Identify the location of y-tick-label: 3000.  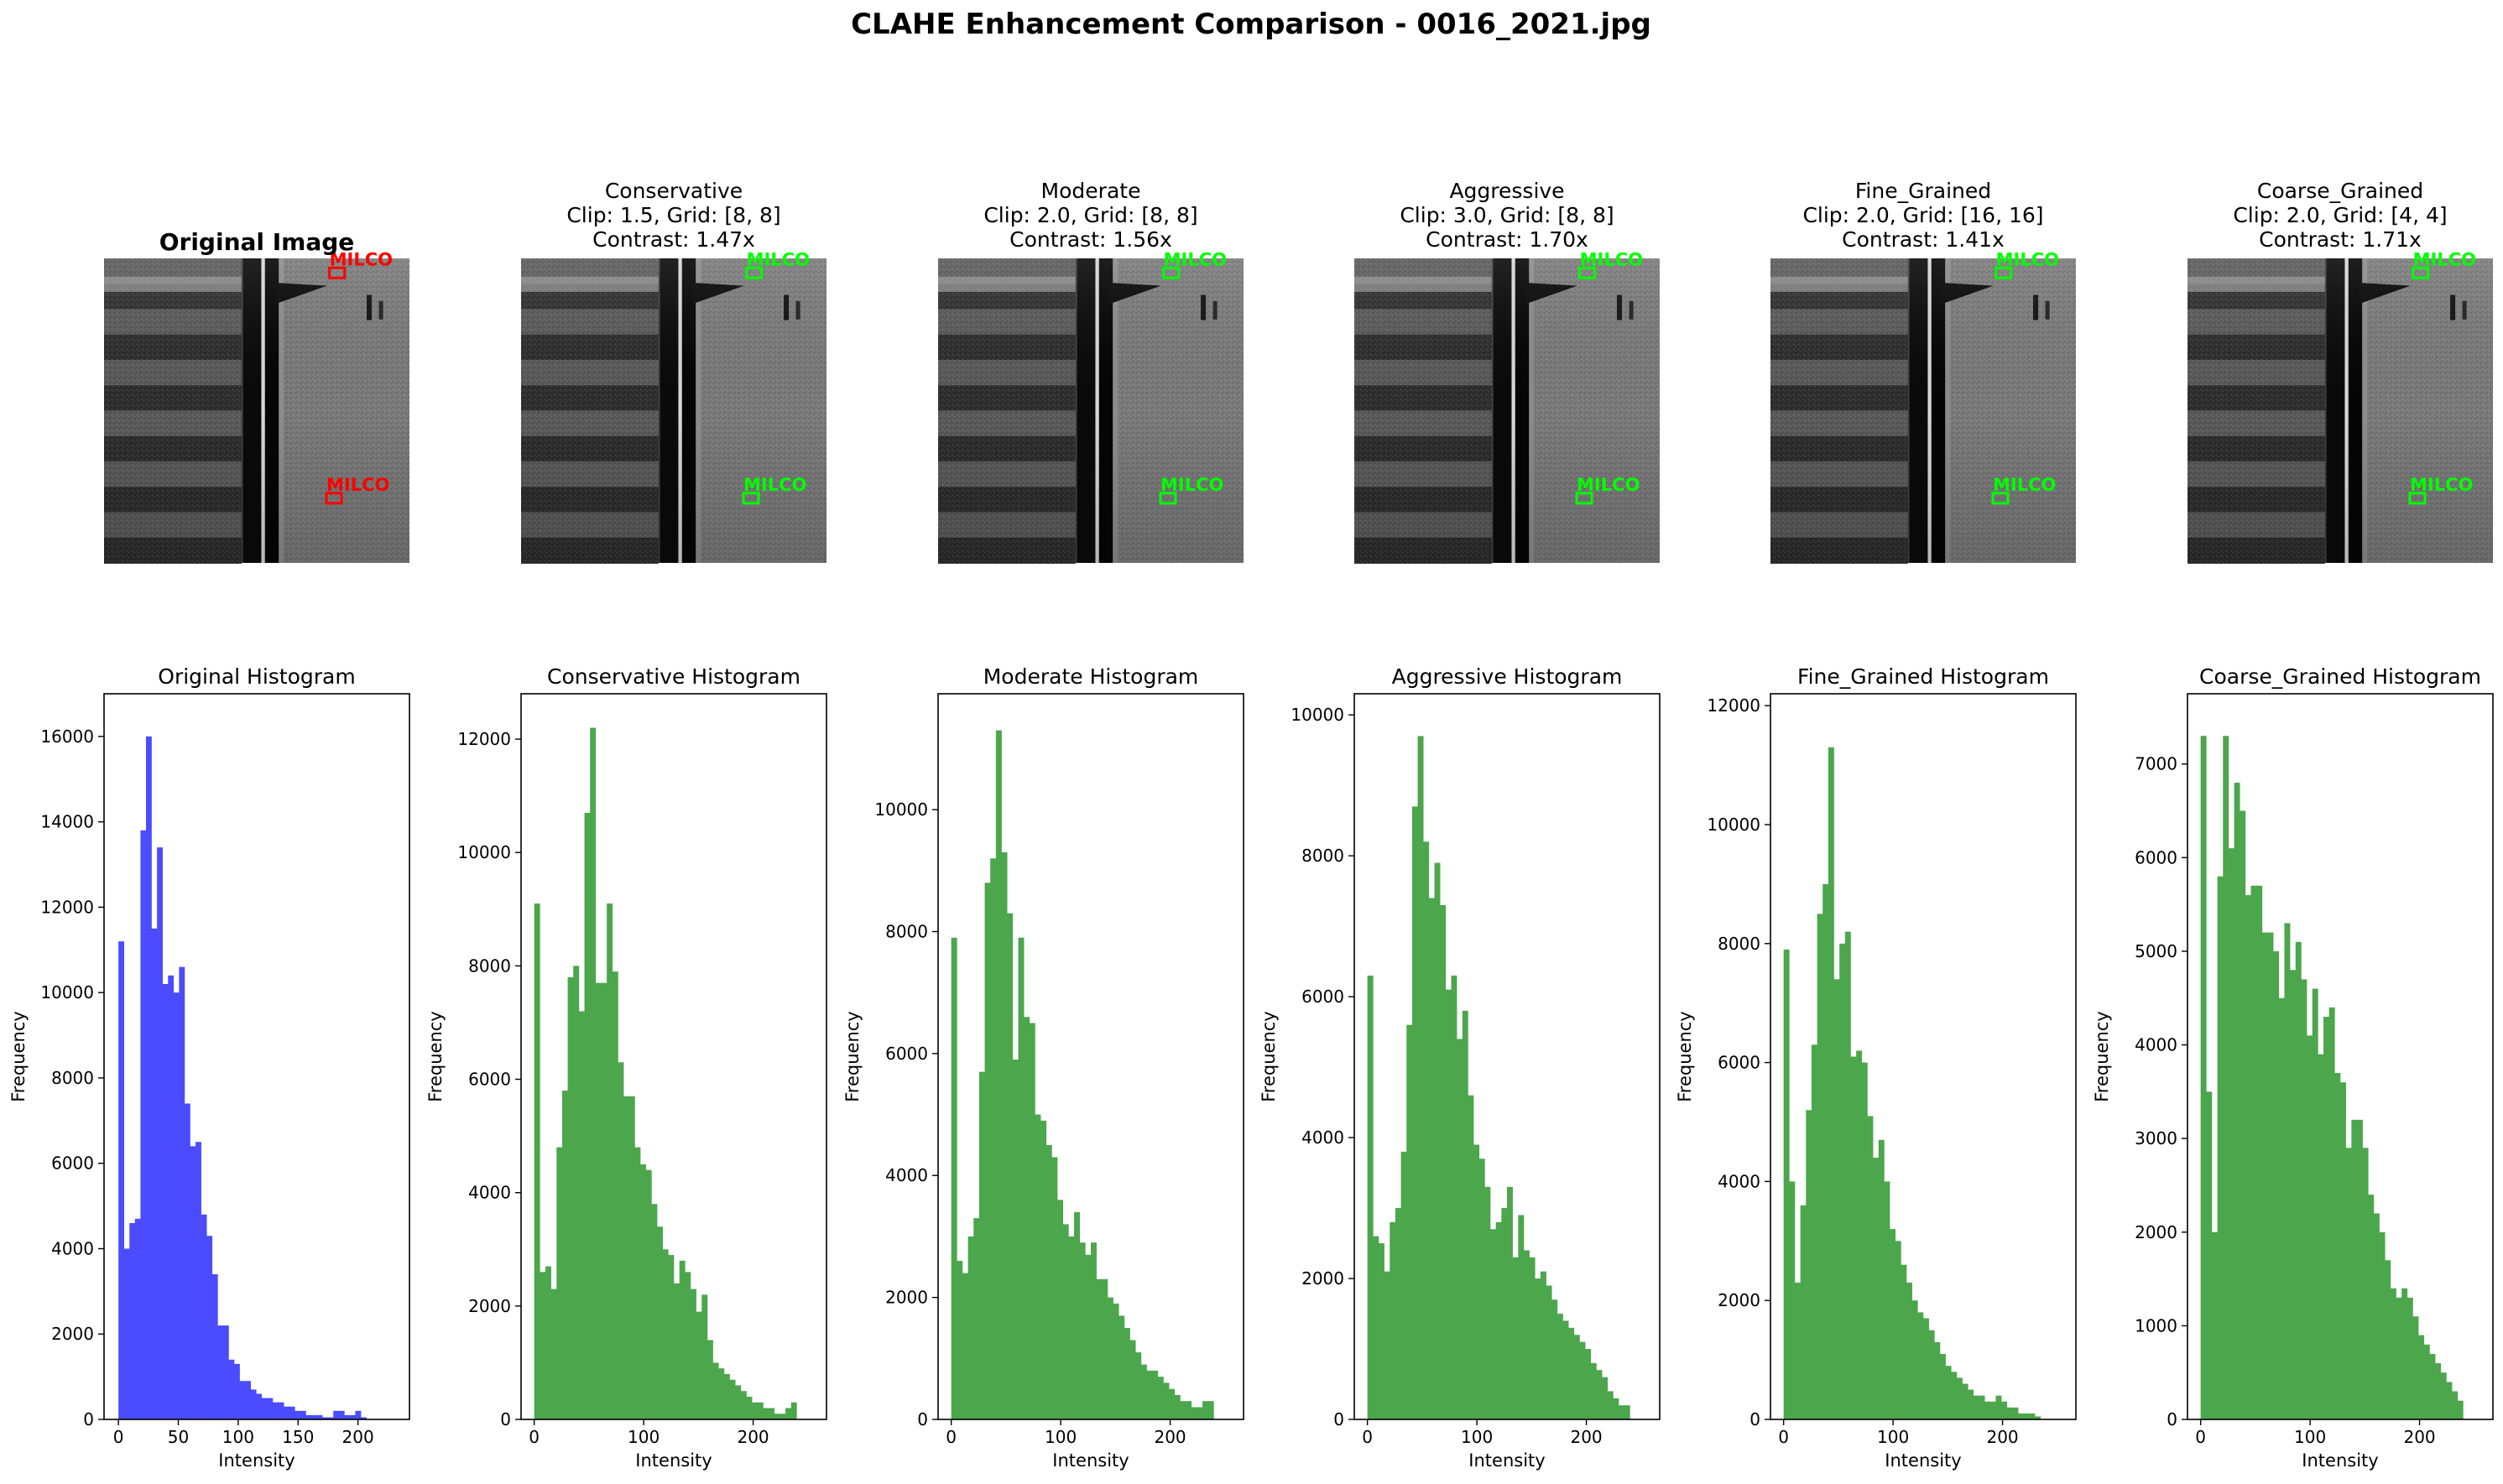
(2156, 1138).